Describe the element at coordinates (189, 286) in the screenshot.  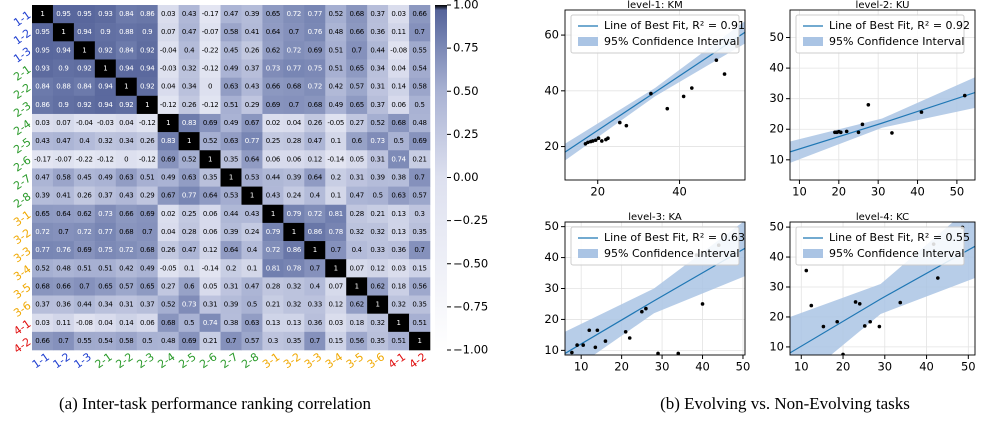
I see `cell-label: 0.6` at that location.